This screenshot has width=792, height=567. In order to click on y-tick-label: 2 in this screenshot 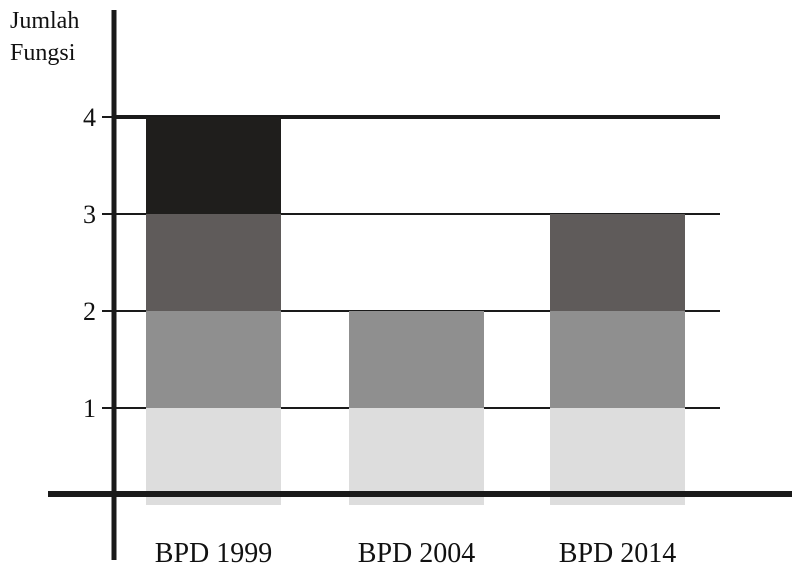, I will do `click(89, 311)`.